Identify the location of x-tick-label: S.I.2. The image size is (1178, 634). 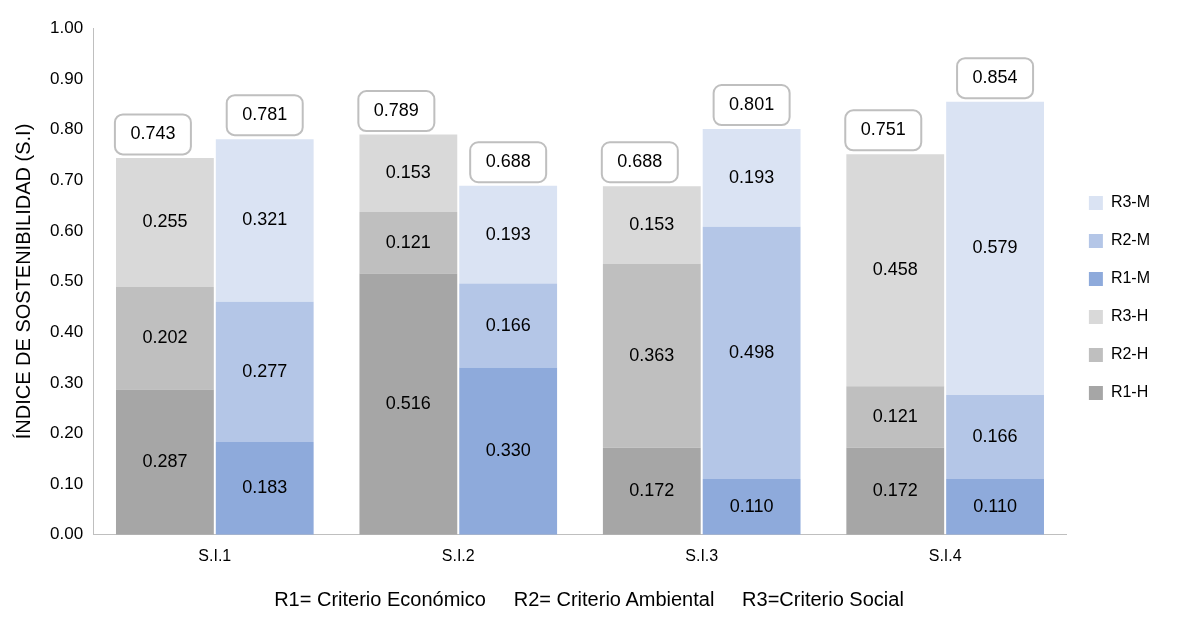
(458, 555).